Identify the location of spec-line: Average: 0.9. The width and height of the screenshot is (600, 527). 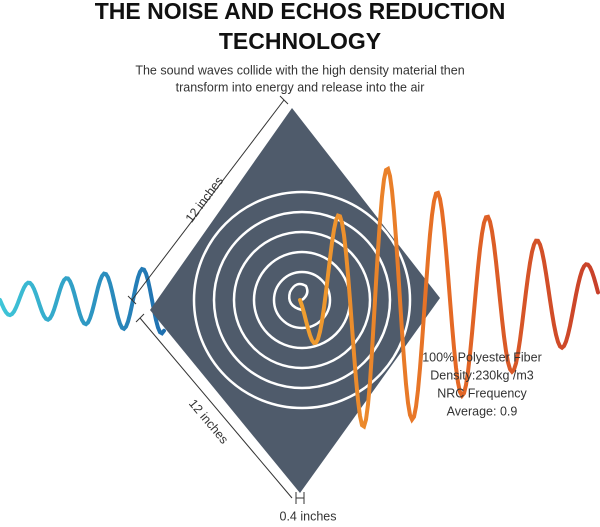
(482, 411).